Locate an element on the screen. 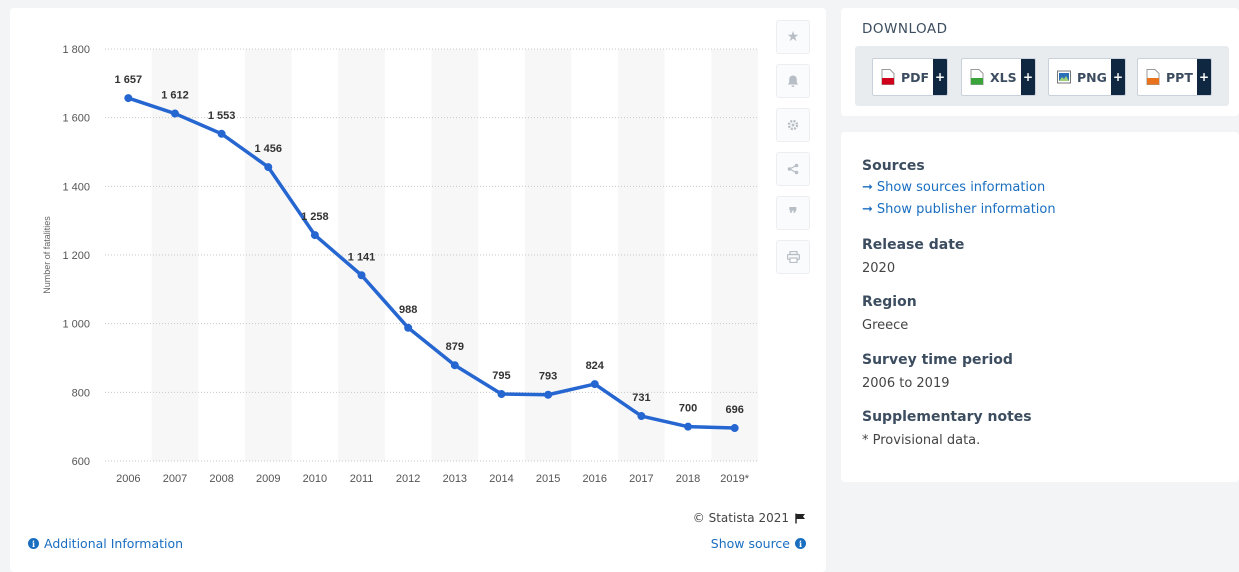 The image size is (1239, 572). x-tick-label: 2007 is located at coordinates (175, 479).